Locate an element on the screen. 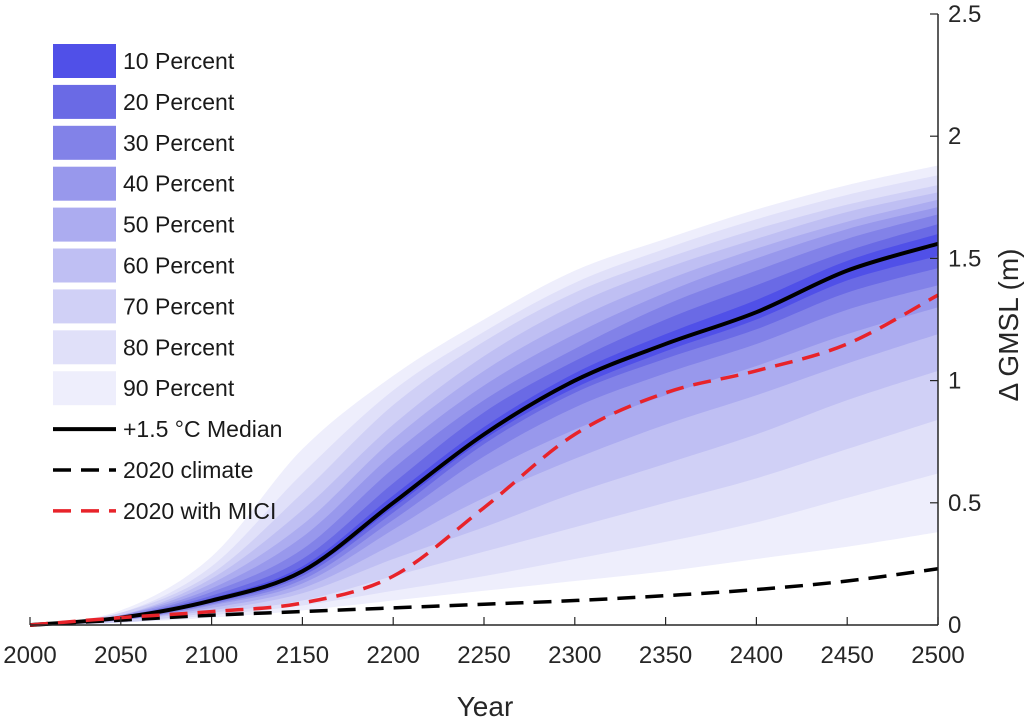 The width and height of the screenshot is (1024, 720). legend-label: 10 Percent is located at coordinates (179, 61).